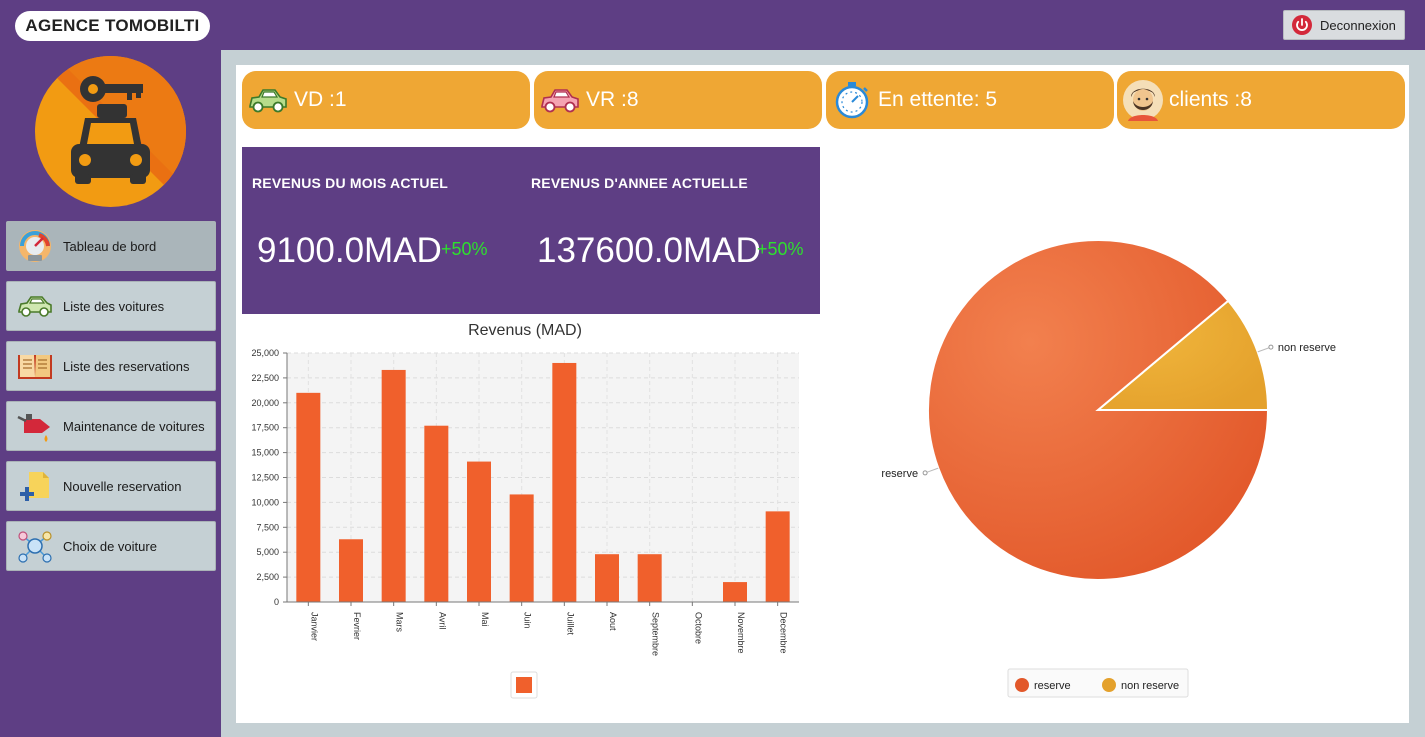  What do you see at coordinates (521, 548) in the screenshot?
I see `bar-juin` at bounding box center [521, 548].